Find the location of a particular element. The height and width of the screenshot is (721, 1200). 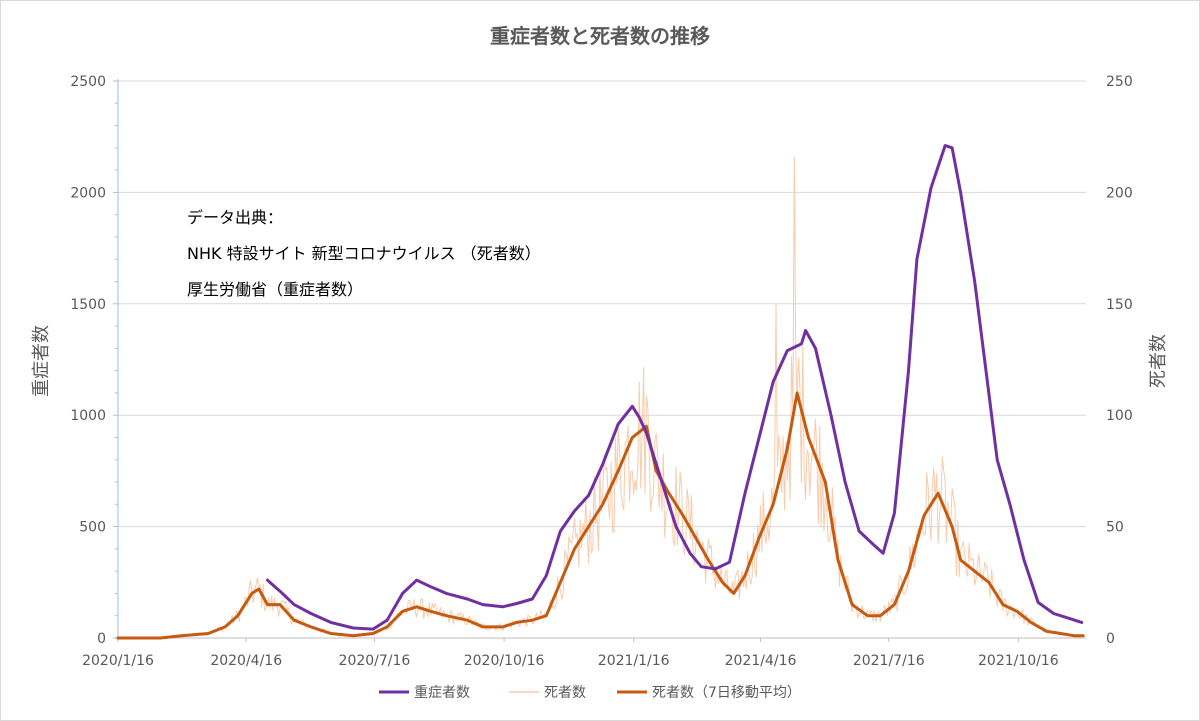

left-y-tick-label: 2000 is located at coordinates (88, 193).